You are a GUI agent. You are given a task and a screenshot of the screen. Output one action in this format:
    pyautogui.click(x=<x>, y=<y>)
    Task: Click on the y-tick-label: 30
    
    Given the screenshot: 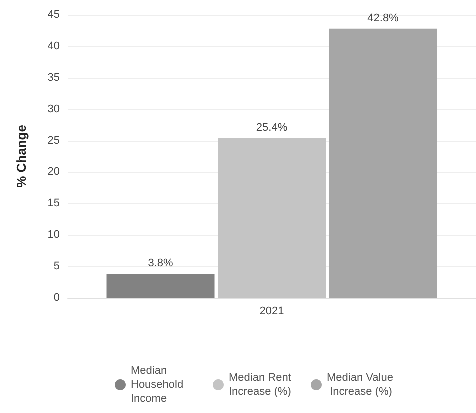 What is the action you would take?
    pyautogui.click(x=54, y=109)
    